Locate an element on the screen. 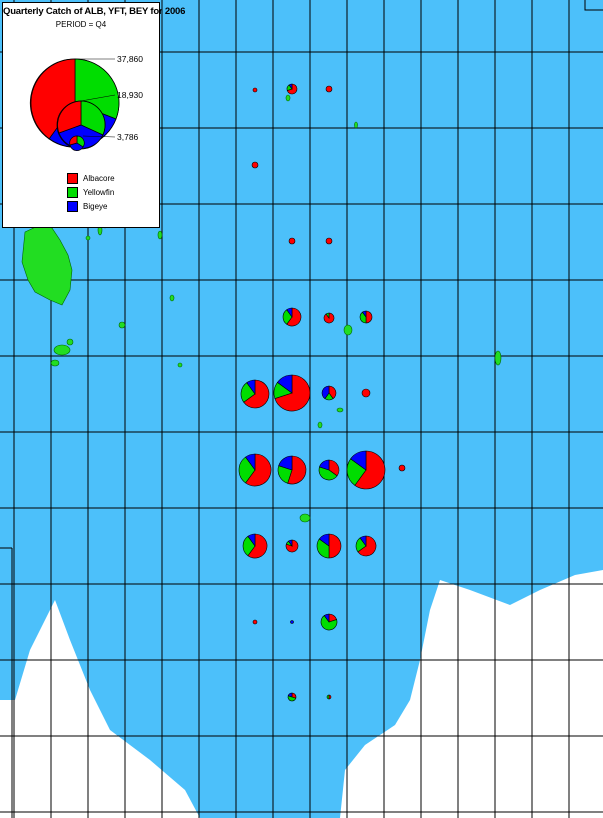 Image resolution: width=603 pixels, height=818 pixels. frame-line is located at coordinates (6, 682).